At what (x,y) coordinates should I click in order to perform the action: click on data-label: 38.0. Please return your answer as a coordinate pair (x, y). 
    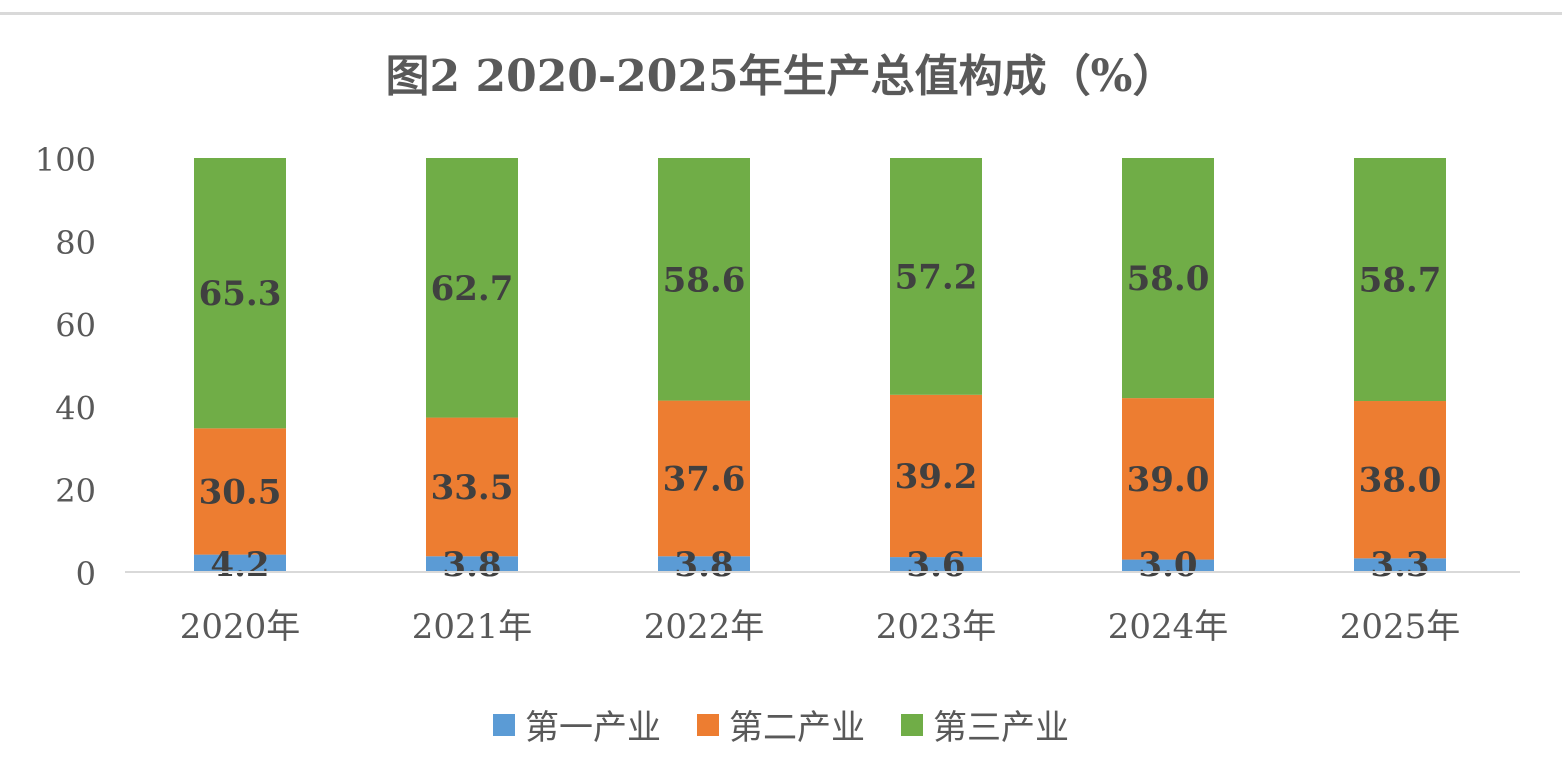
    Looking at the image, I should click on (1400, 481).